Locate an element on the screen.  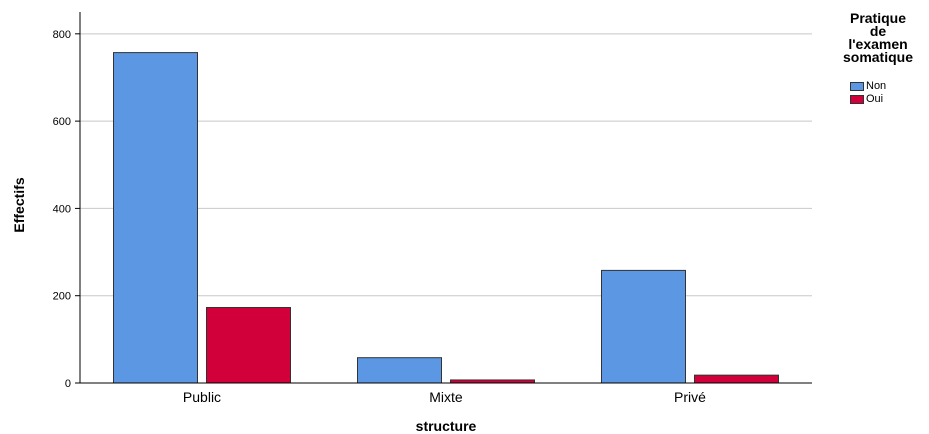
legend-label-non: Non is located at coordinates (876, 86).